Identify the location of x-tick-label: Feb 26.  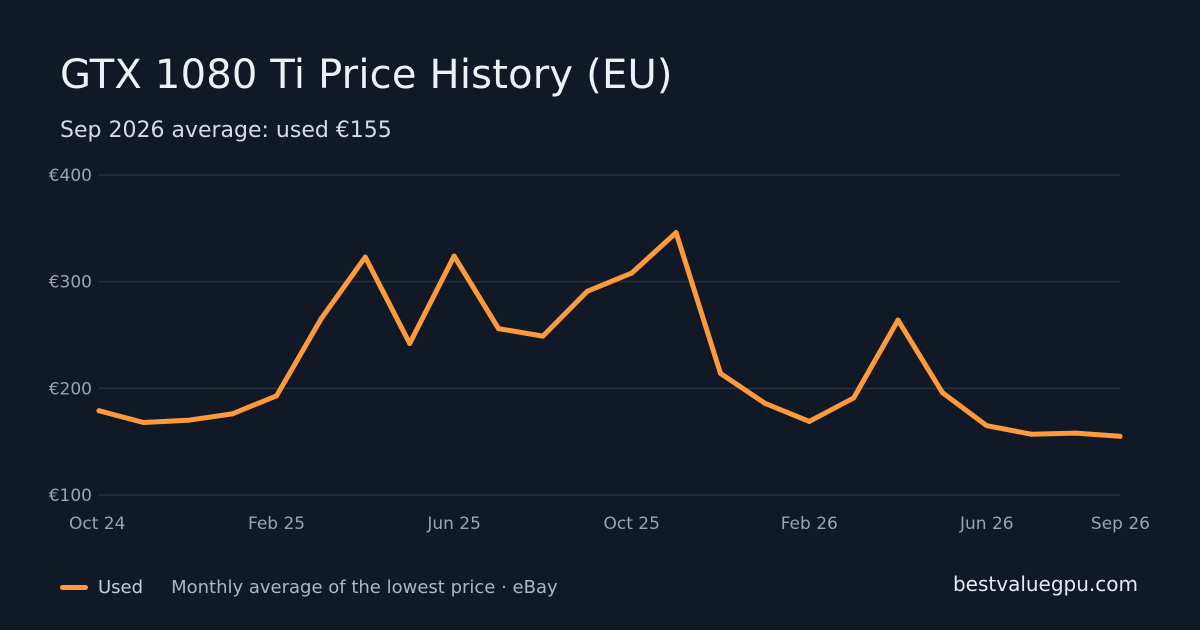
(809, 524).